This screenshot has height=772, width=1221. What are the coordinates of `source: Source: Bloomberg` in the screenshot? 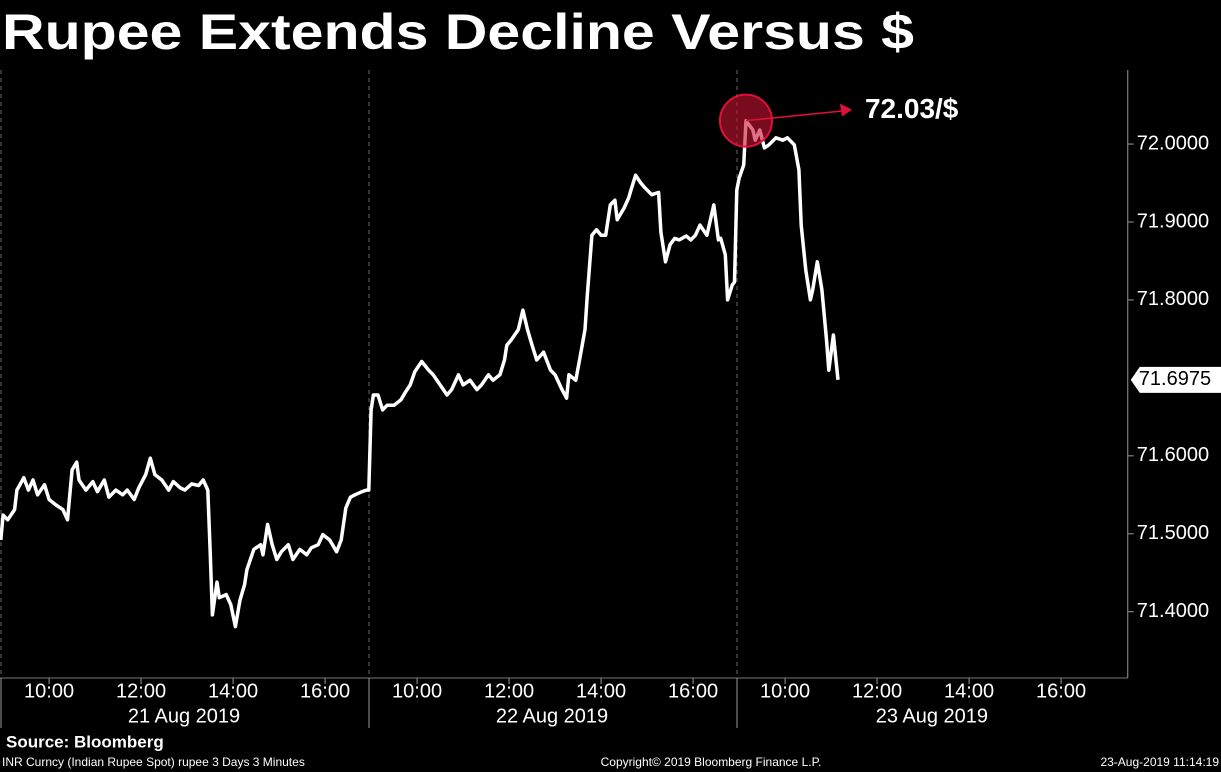 It's located at (85, 741).